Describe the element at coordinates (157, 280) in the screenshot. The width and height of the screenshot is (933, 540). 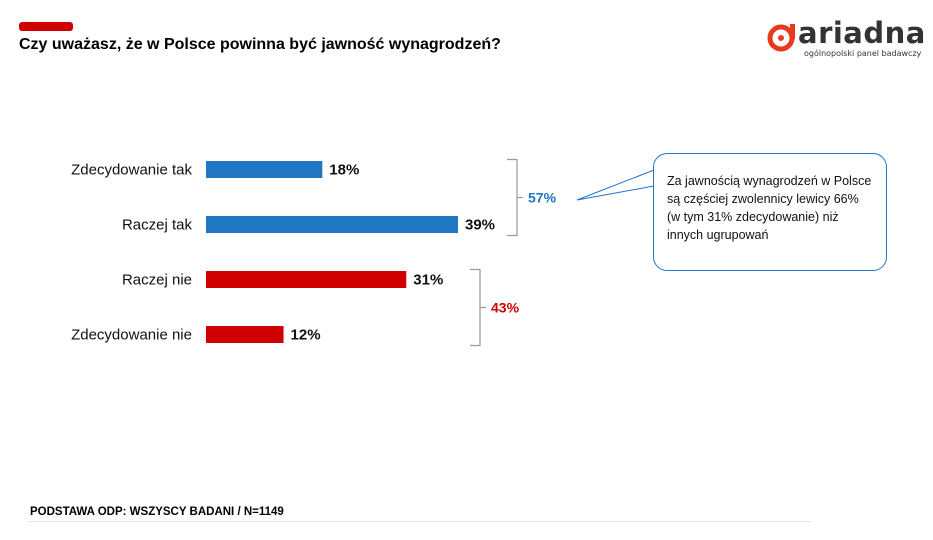
I see `category-label: Raczej nie` at that location.